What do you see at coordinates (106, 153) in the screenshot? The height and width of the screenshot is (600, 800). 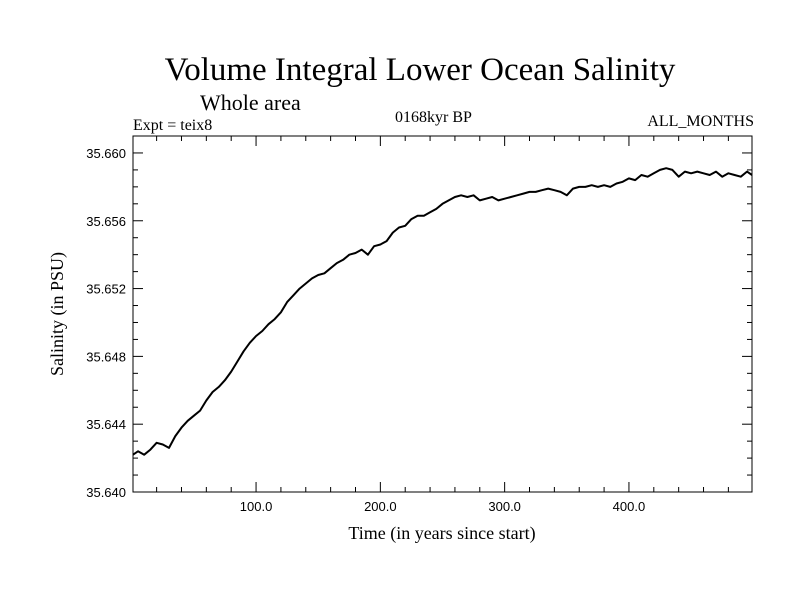 I see `y-tick-label: 35.660` at bounding box center [106, 153].